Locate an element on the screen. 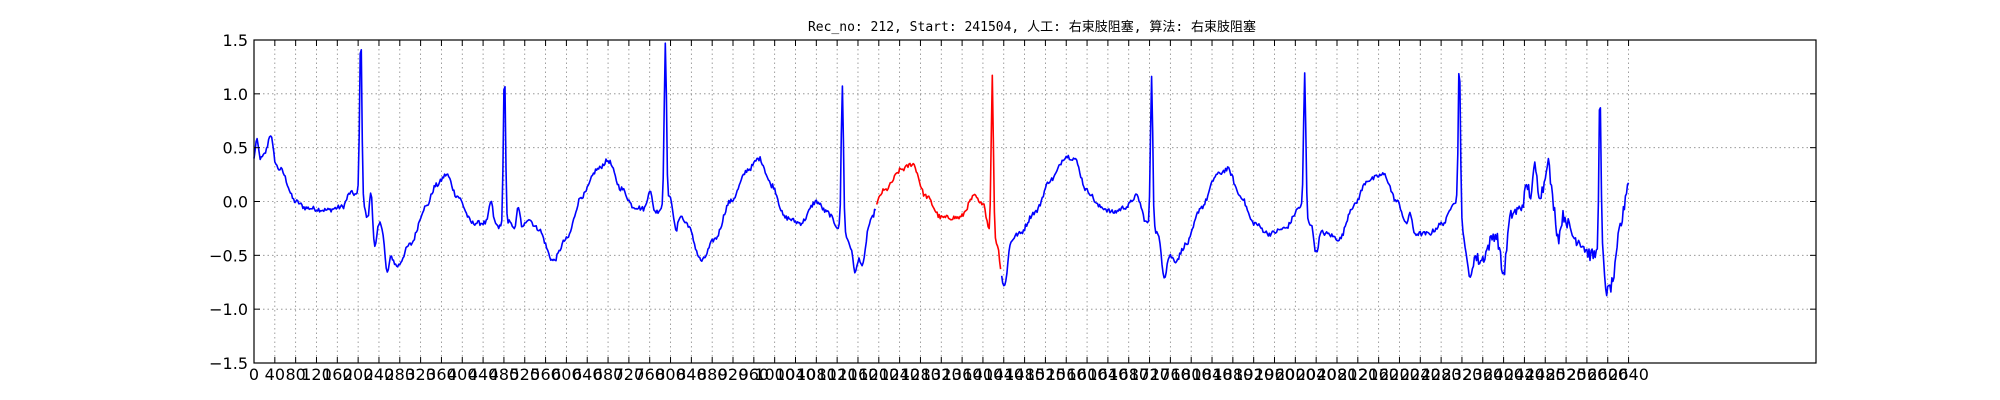 Image resolution: width=2000 pixels, height=400 pixels. y-tick-label: −1.5 is located at coordinates (228, 363).